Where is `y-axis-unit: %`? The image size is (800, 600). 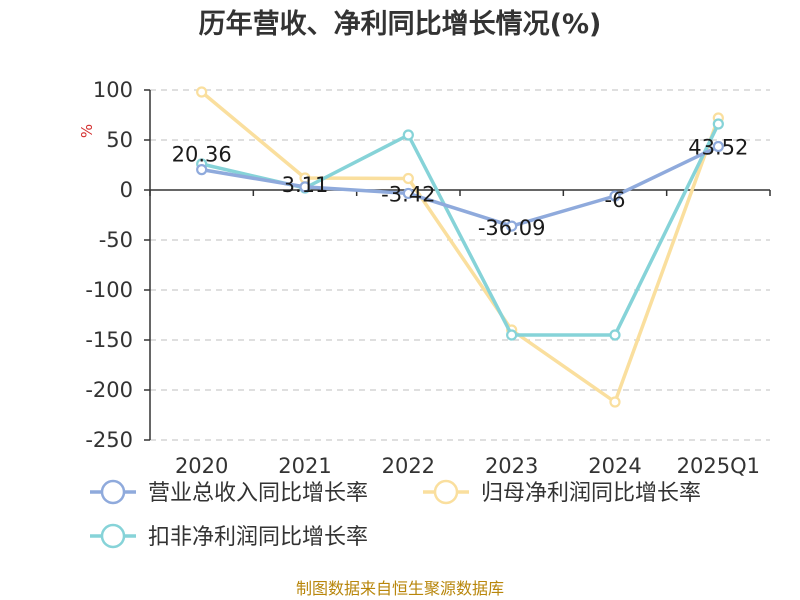
y-axis-unit: % is located at coordinates (87, 131).